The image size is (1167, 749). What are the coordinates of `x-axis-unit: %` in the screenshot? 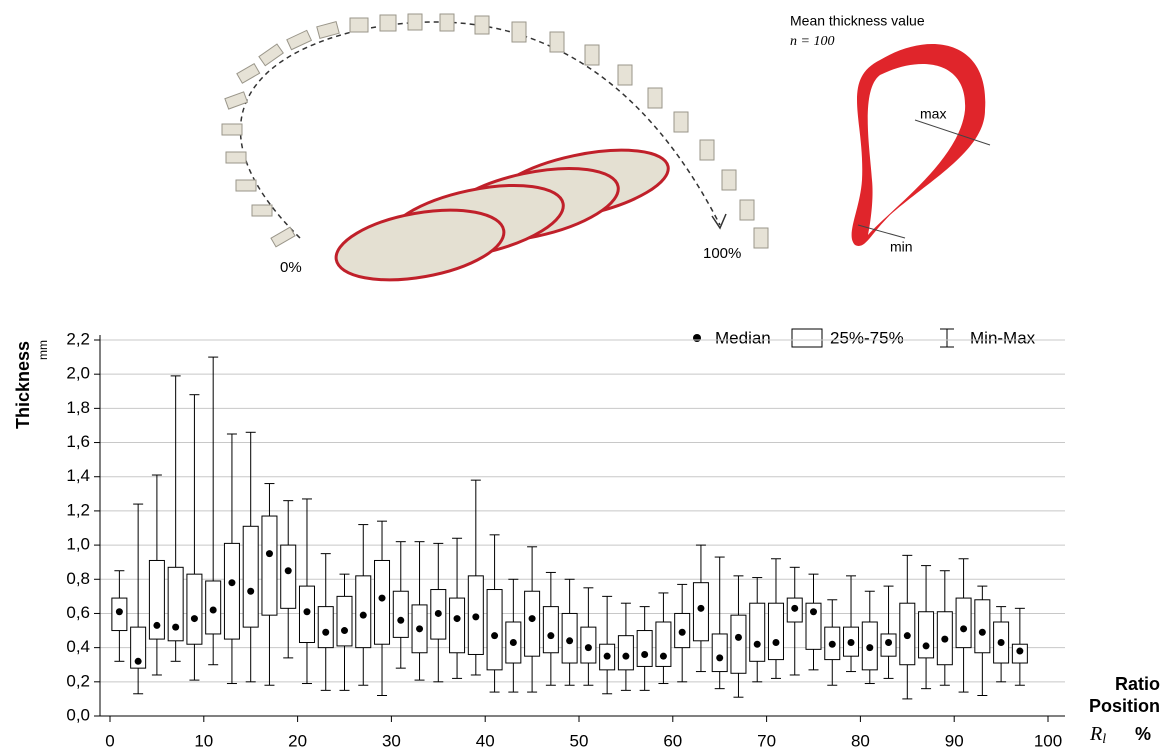 It's located at (1143, 734).